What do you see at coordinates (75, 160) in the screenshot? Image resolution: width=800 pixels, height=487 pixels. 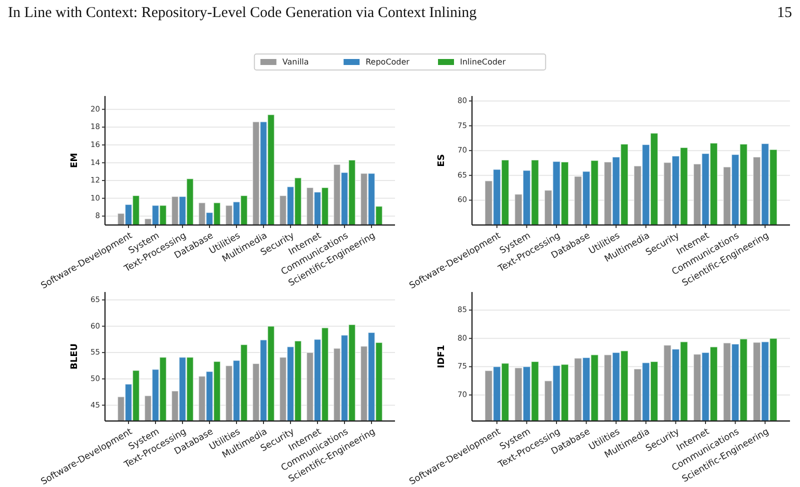 I see `y-axis-title: EM` at bounding box center [75, 160].